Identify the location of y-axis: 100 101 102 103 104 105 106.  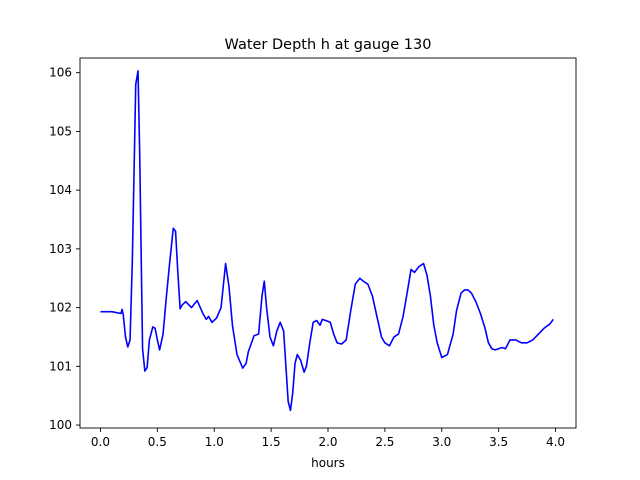
(64, 249).